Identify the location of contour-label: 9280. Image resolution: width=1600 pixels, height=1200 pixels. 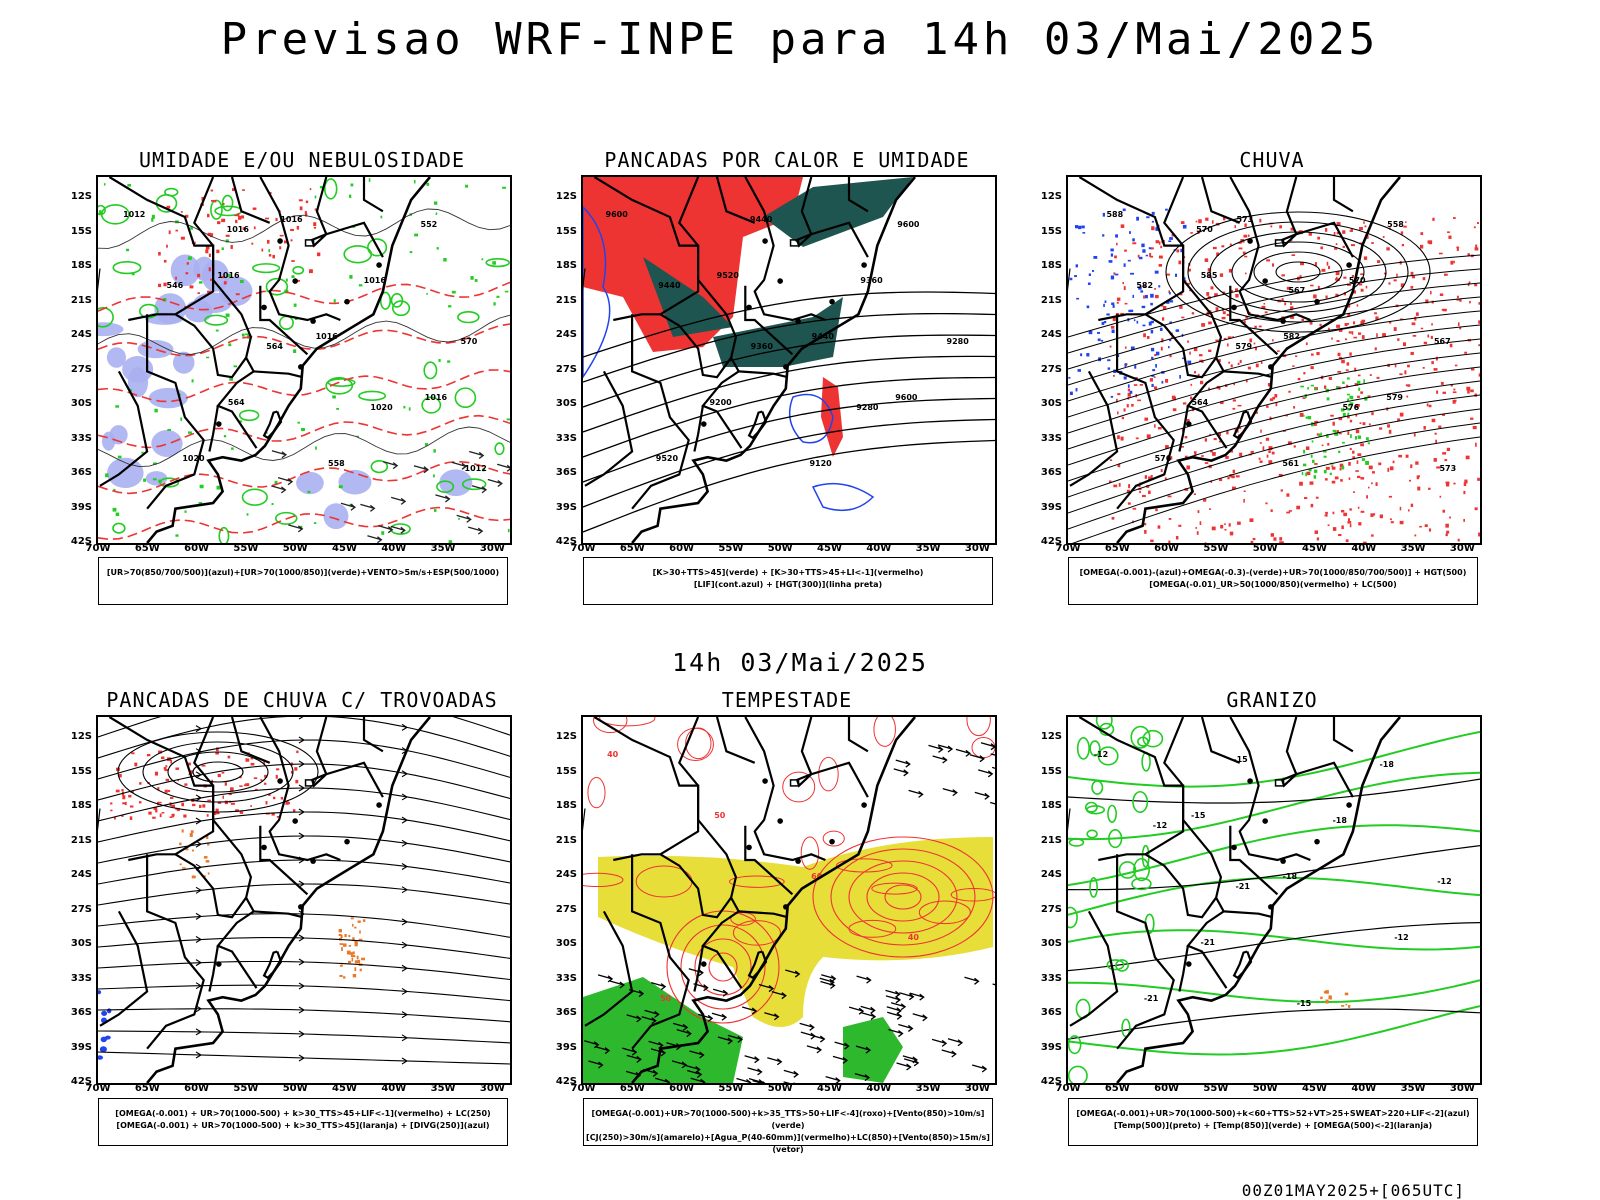
(958, 341).